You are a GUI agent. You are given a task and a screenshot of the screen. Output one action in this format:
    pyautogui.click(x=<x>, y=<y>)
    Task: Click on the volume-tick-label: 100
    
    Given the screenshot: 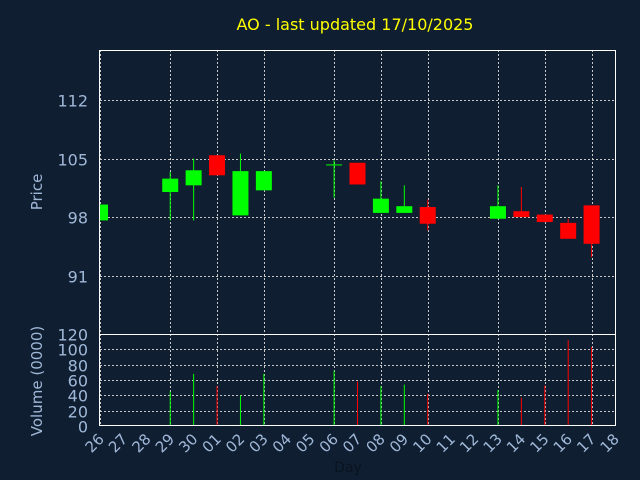 What is the action you would take?
    pyautogui.click(x=72, y=350)
    